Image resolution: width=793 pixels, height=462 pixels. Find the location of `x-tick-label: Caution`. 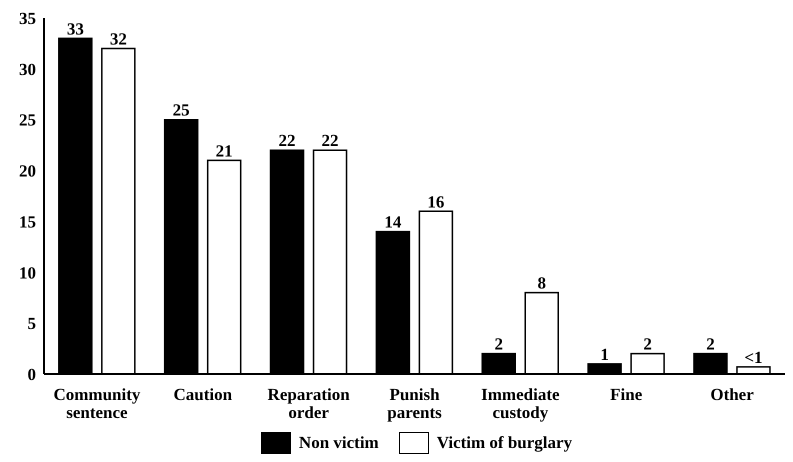

x-tick-label: Caution is located at coordinates (203, 394).